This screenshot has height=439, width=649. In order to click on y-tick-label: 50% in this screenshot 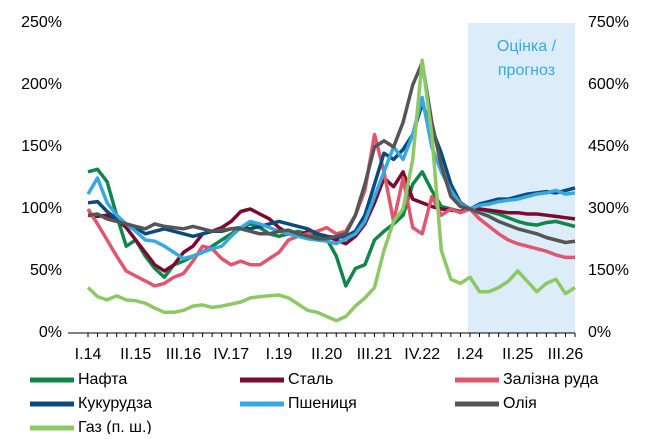, I will do `click(46, 270)`.